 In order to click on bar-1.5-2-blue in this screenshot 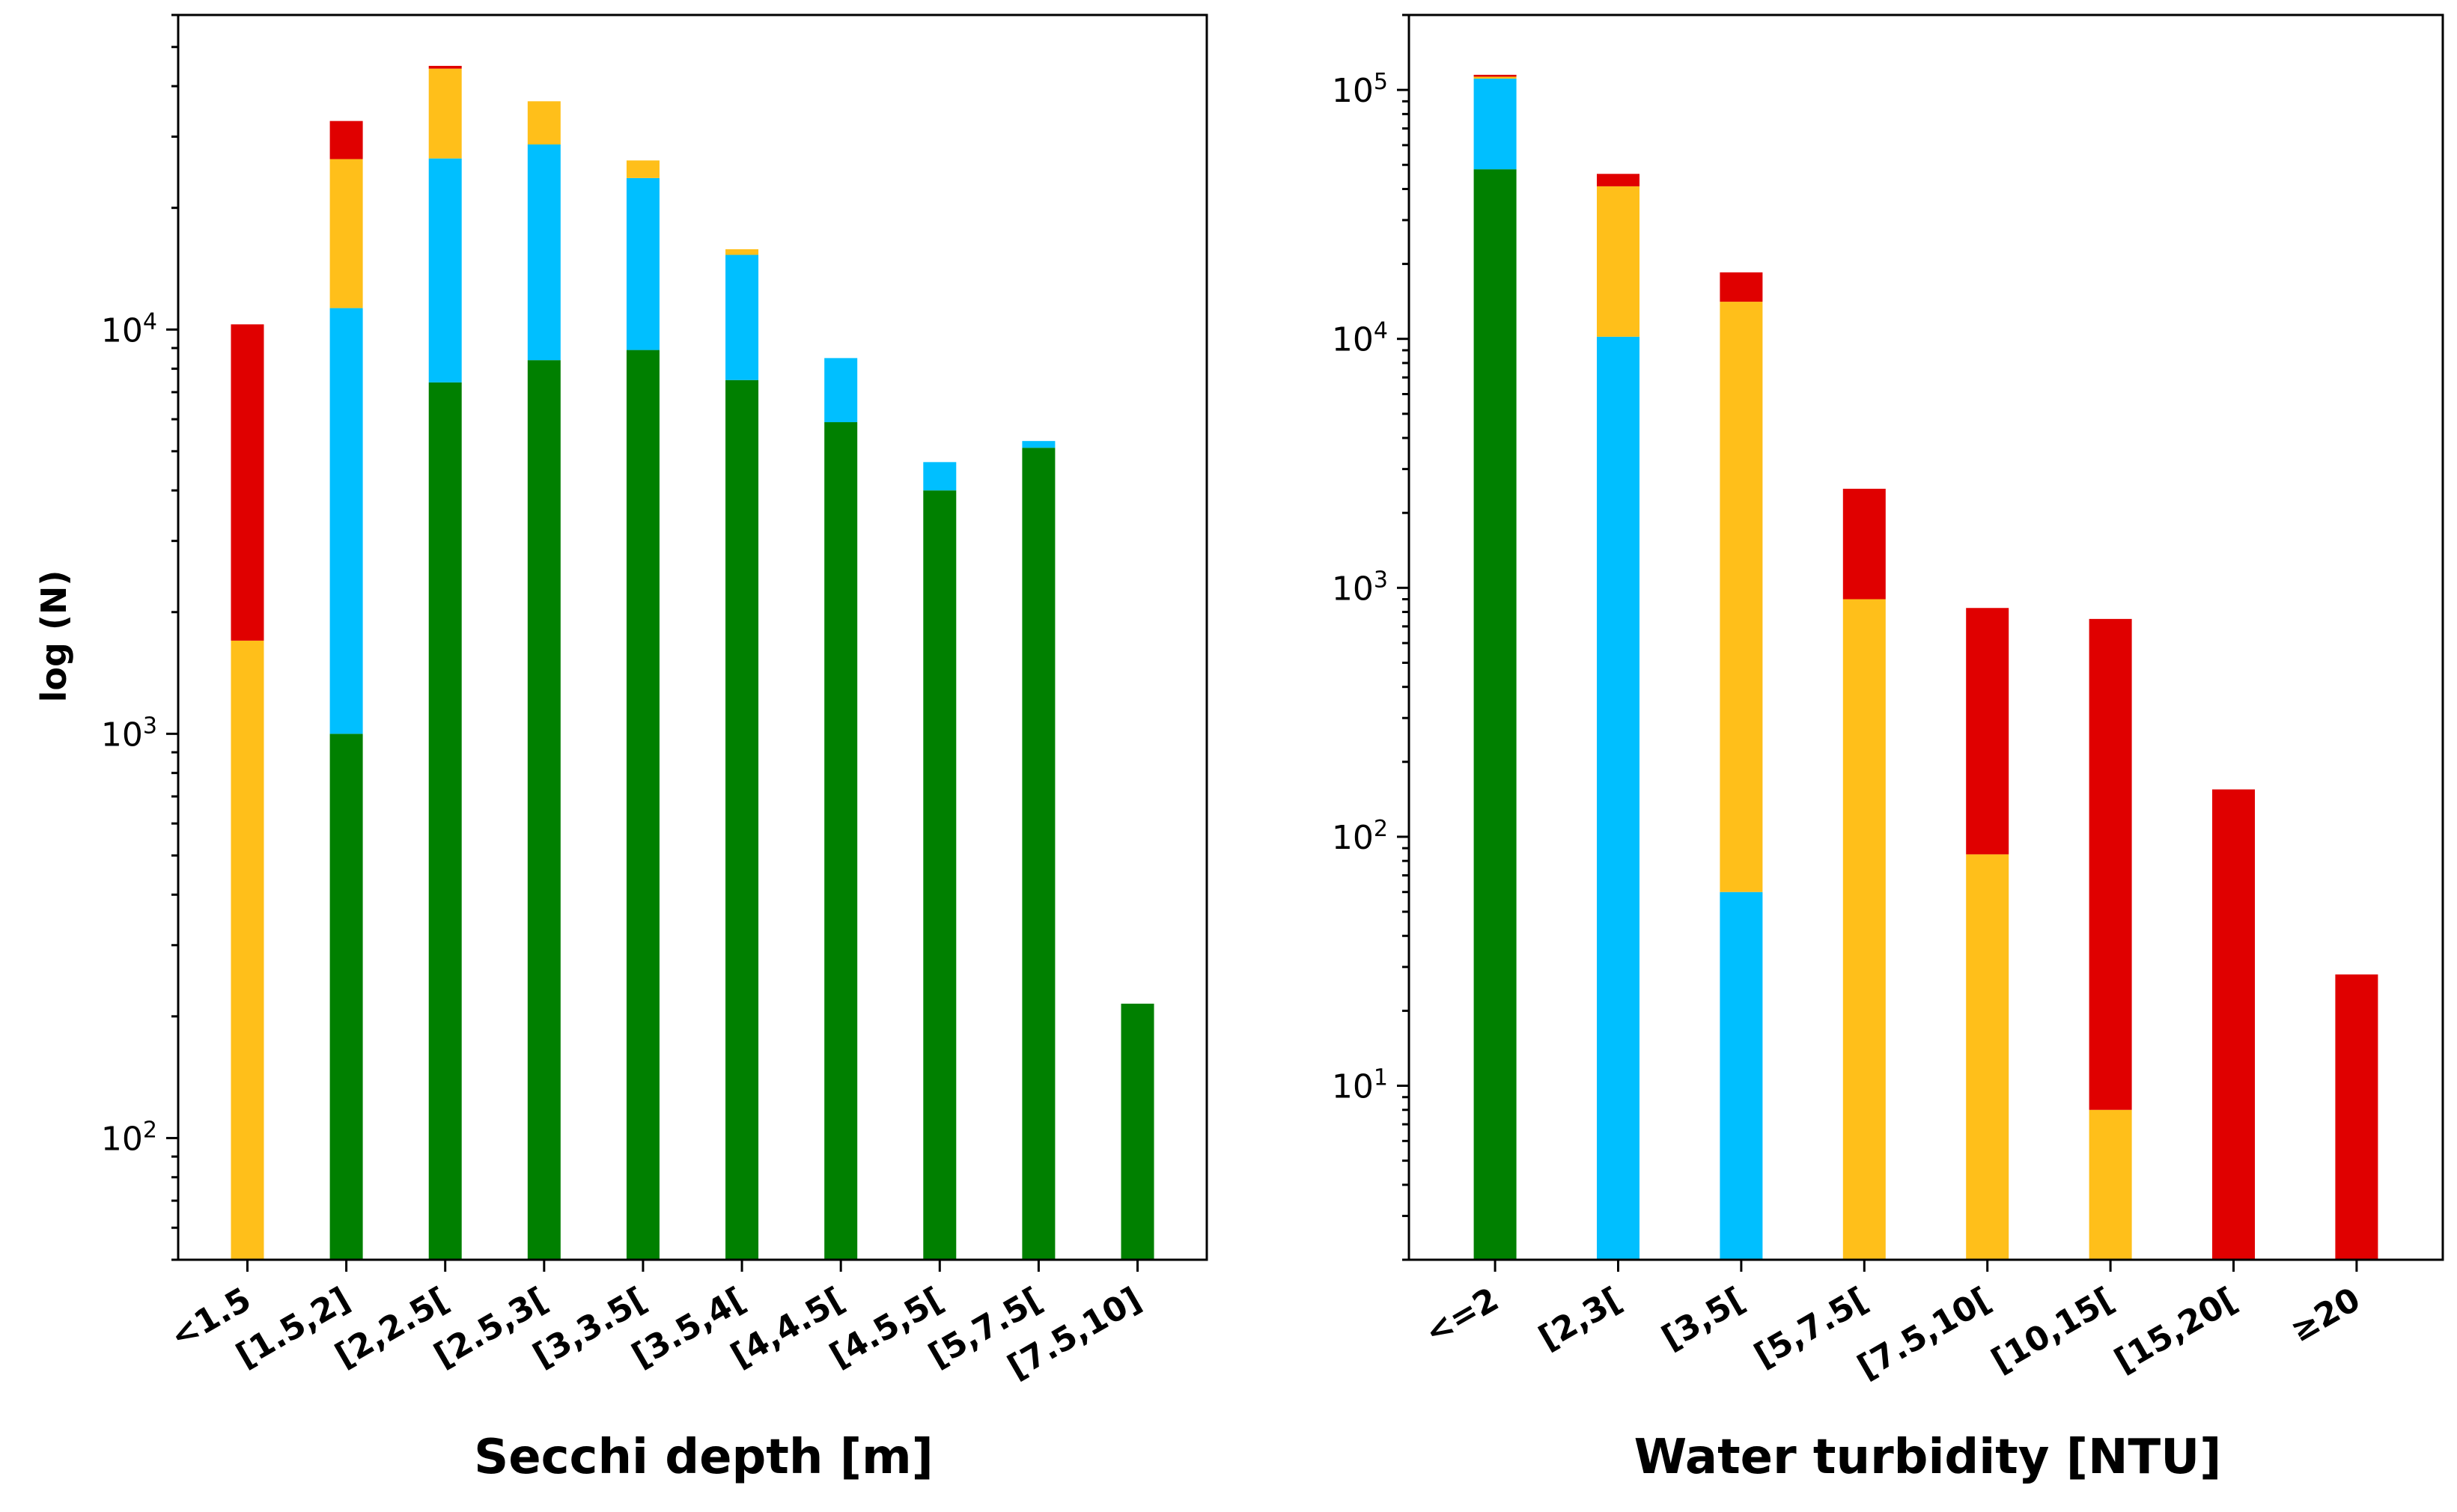, I will do `click(346, 521)`.